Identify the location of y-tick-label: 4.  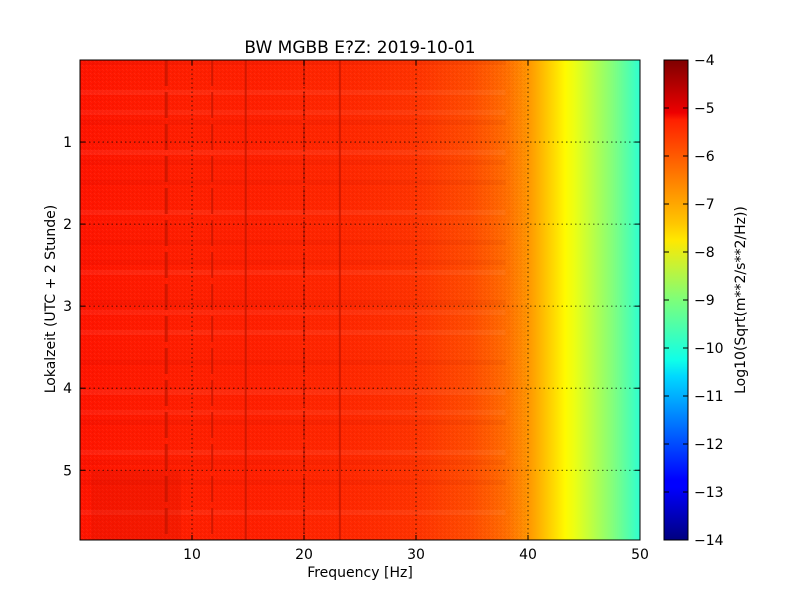
(67, 389).